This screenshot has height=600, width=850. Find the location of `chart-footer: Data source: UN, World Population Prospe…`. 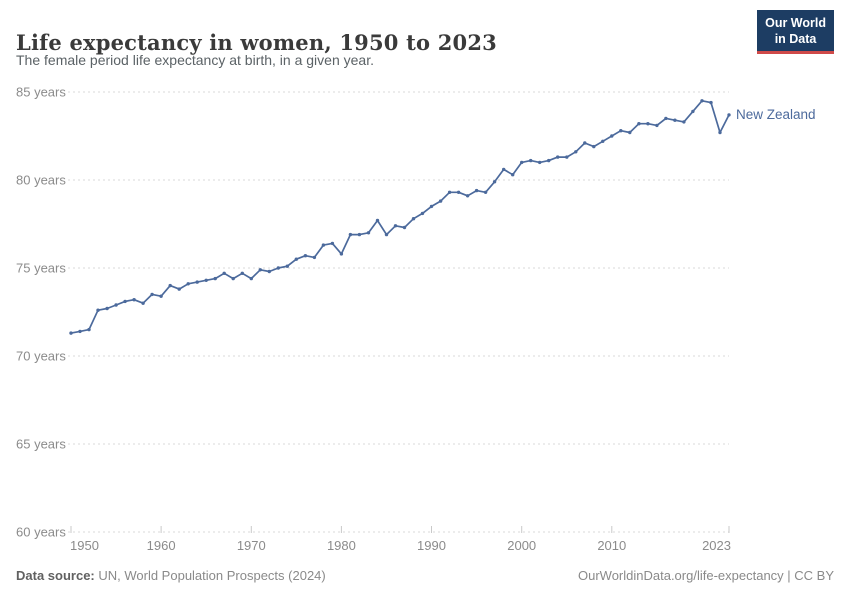

chart-footer: Data source: UN, World Population Prospe… is located at coordinates (425, 575).